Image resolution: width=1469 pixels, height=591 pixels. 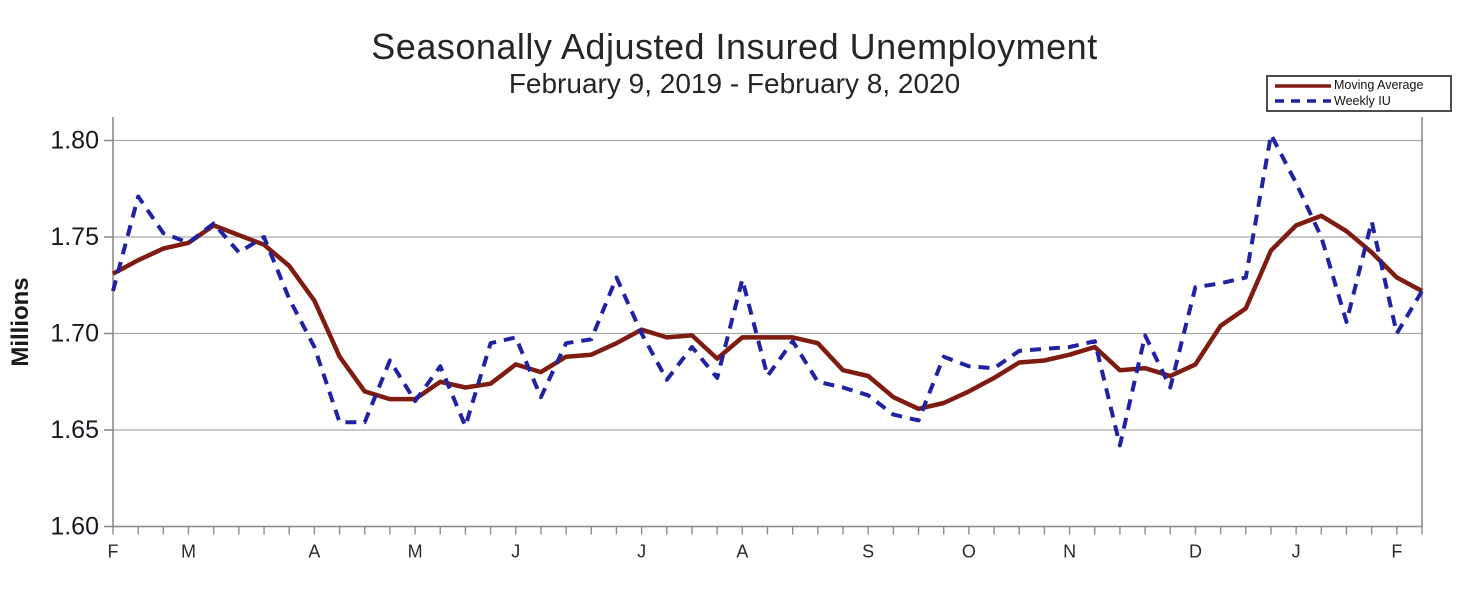 What do you see at coordinates (734, 46) in the screenshot?
I see `chart-title: Seasonally Adjusted Insured Unemployment` at bounding box center [734, 46].